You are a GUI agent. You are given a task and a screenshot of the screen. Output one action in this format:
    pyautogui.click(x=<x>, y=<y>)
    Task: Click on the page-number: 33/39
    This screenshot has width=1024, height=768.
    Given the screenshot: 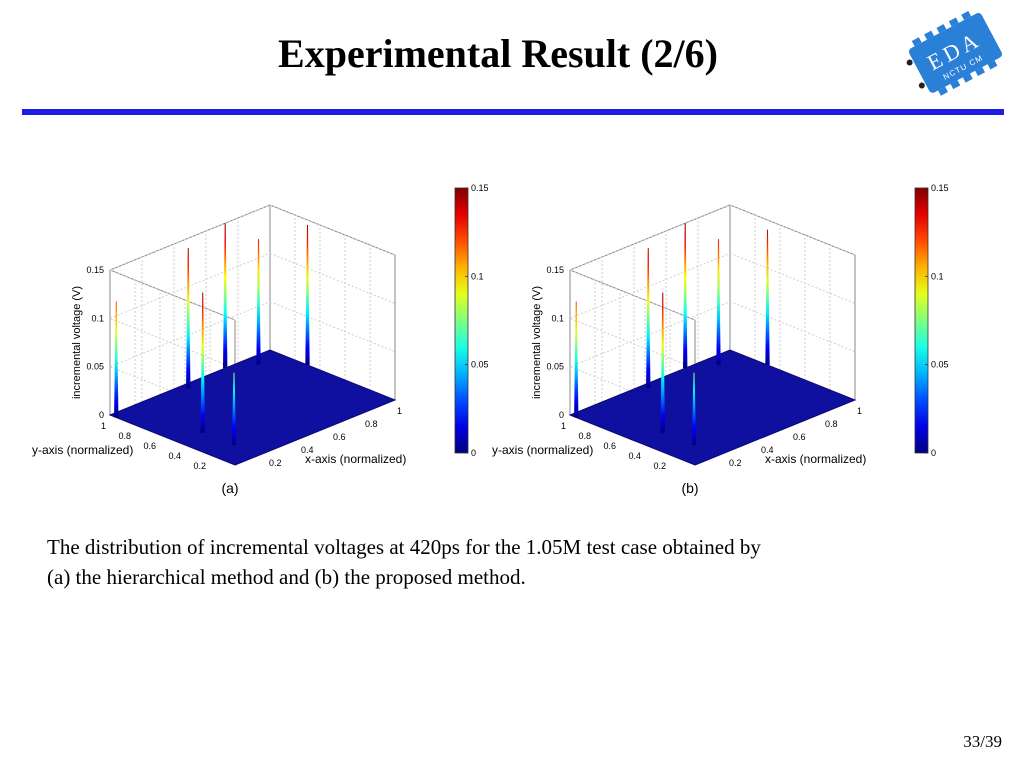 What is the action you would take?
    pyautogui.click(x=982, y=741)
    